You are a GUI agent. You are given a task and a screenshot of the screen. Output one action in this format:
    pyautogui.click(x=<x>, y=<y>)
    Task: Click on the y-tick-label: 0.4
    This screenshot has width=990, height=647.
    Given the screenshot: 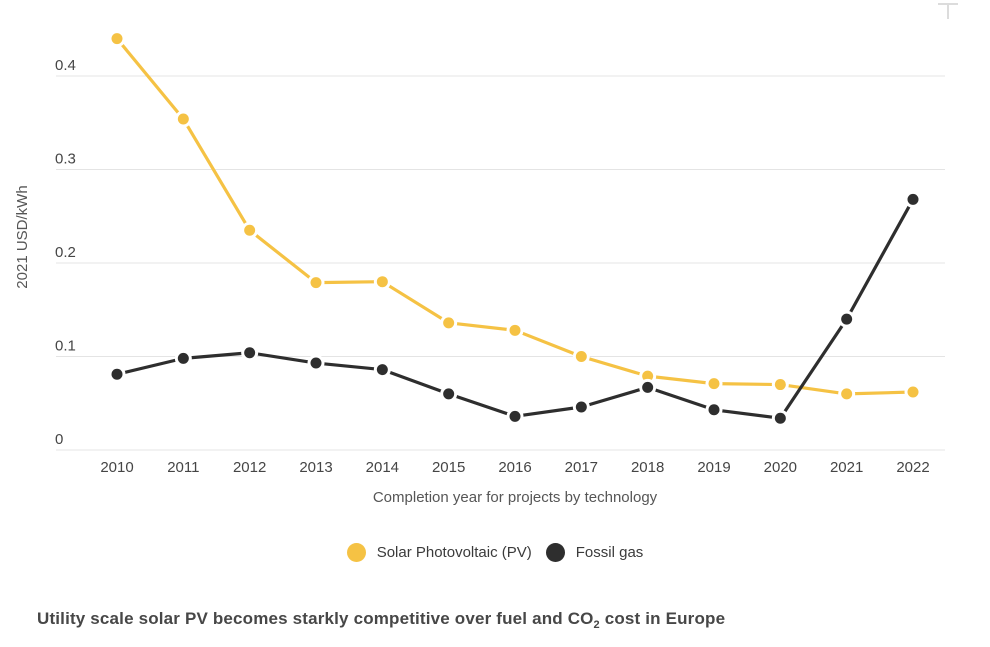 What is the action you would take?
    pyautogui.click(x=65, y=65)
    